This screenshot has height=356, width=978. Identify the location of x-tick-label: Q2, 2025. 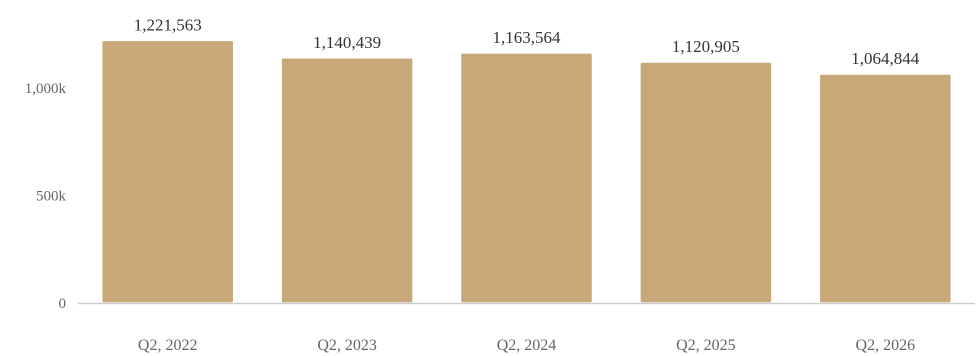
(706, 345).